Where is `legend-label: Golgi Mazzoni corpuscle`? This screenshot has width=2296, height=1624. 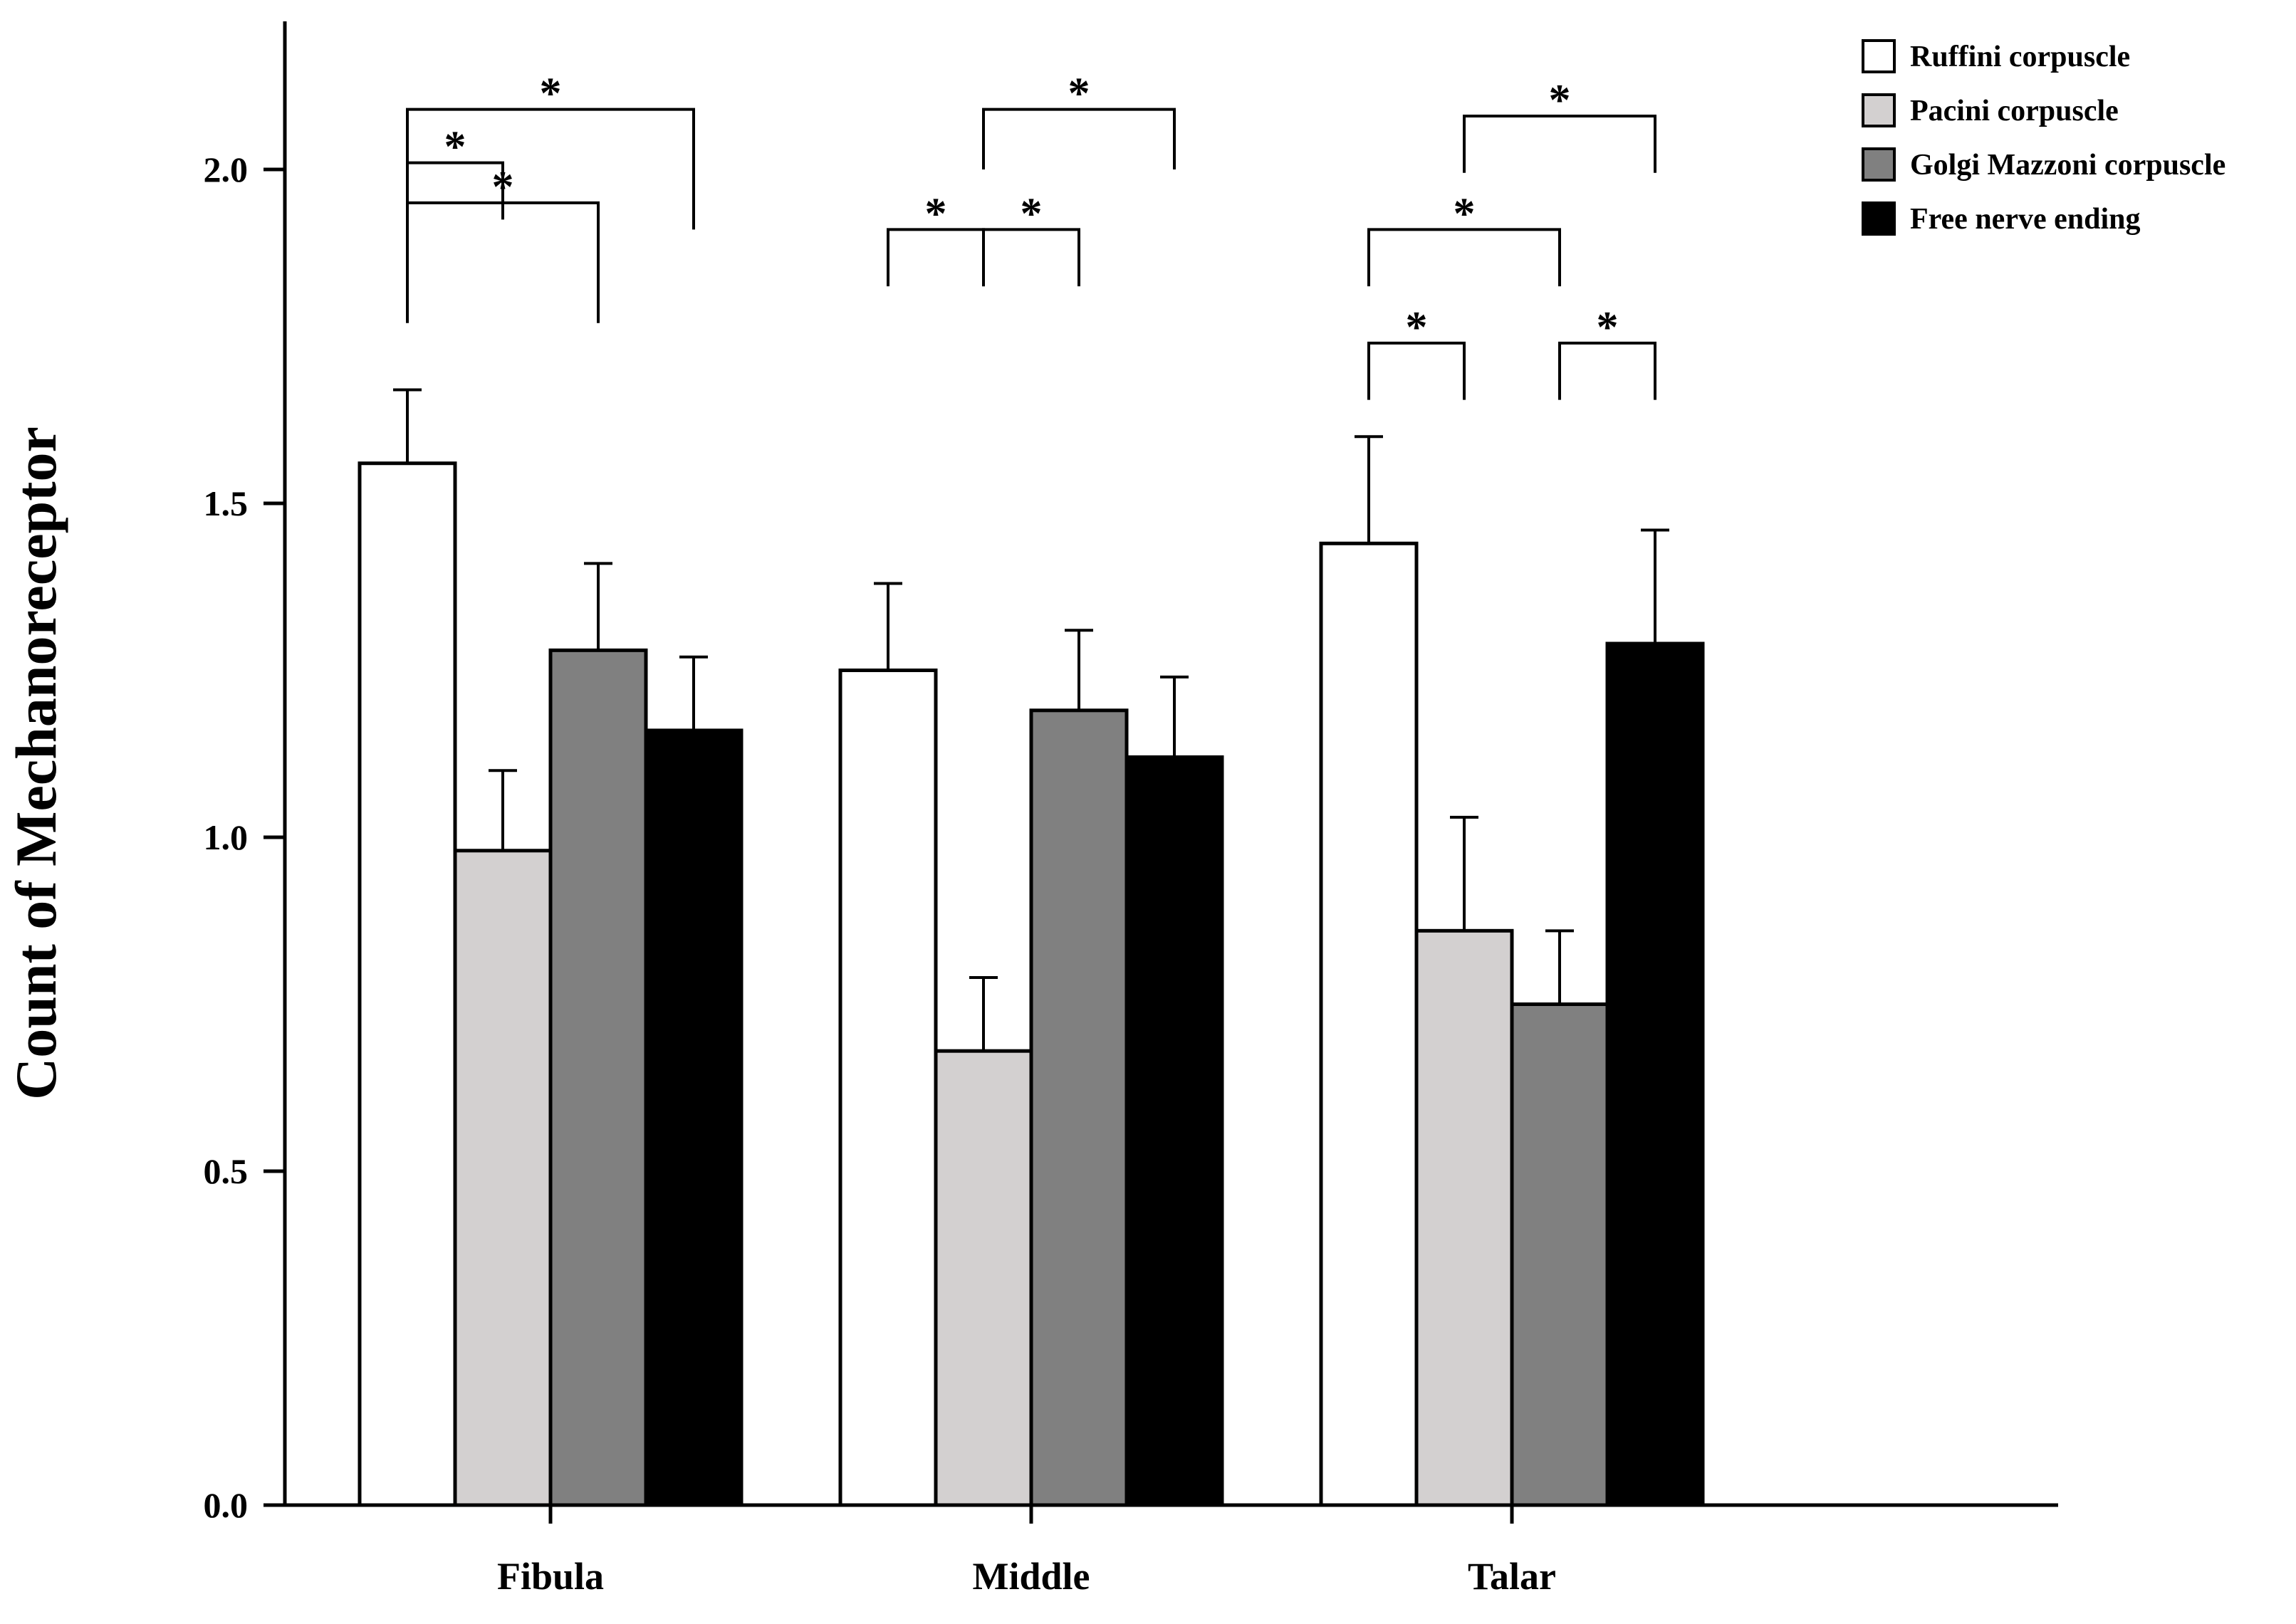
legend-label: Golgi Mazzoni corpuscle is located at coordinates (2067, 165).